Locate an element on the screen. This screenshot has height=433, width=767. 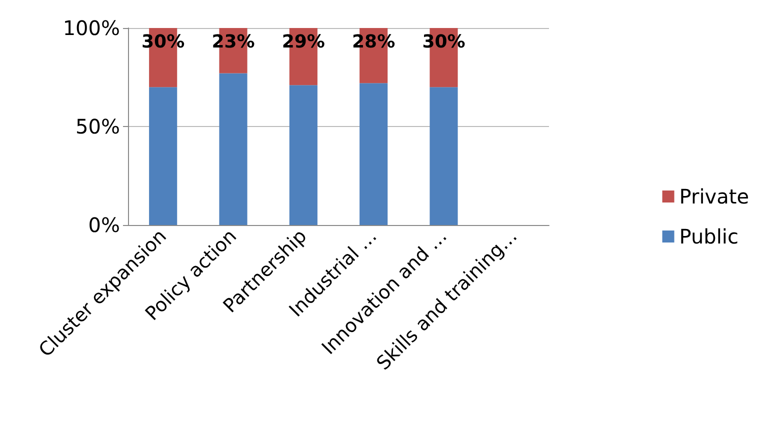
y-tick-label: 100% is located at coordinates (91, 28).